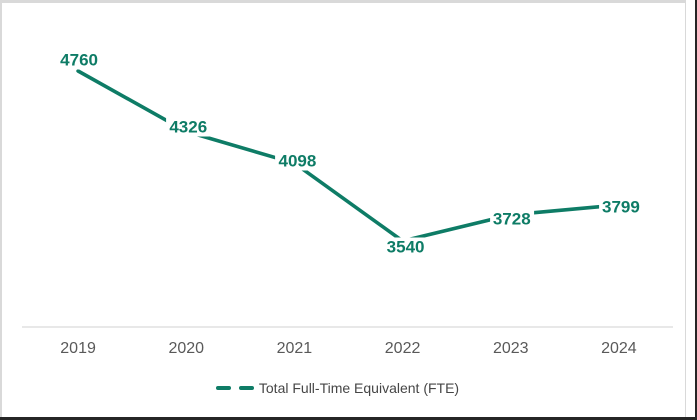  I want to click on legend-label: Total Full-Time Equivalent (FTE), so click(359, 388).